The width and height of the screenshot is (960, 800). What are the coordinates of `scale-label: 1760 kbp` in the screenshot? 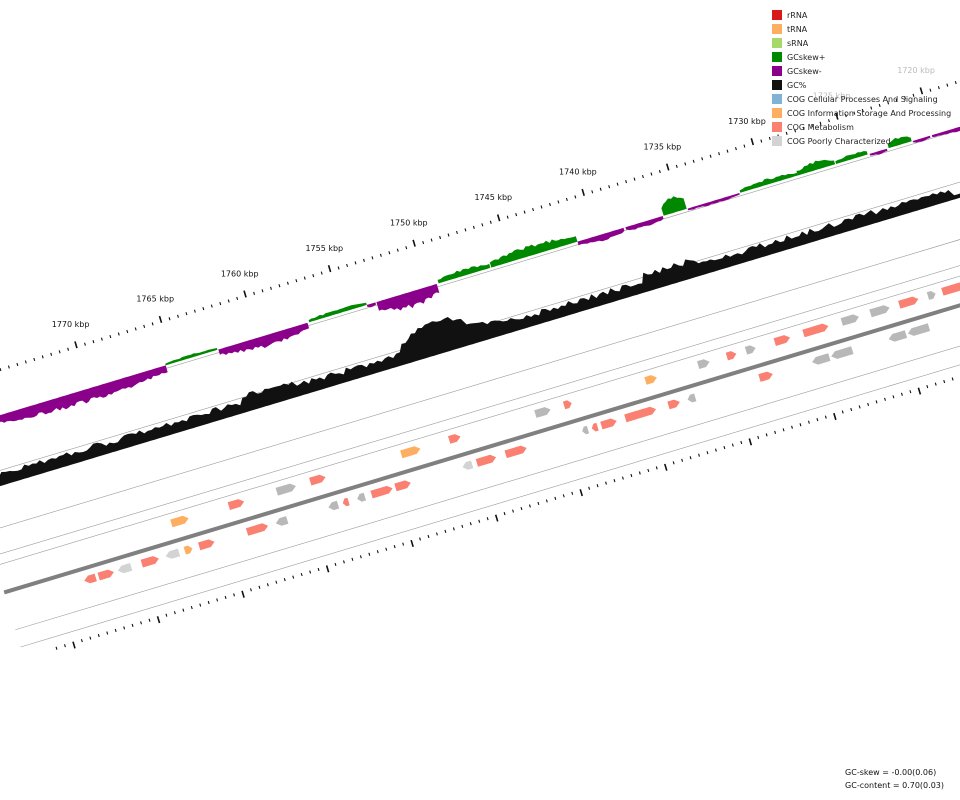 It's located at (240, 273).